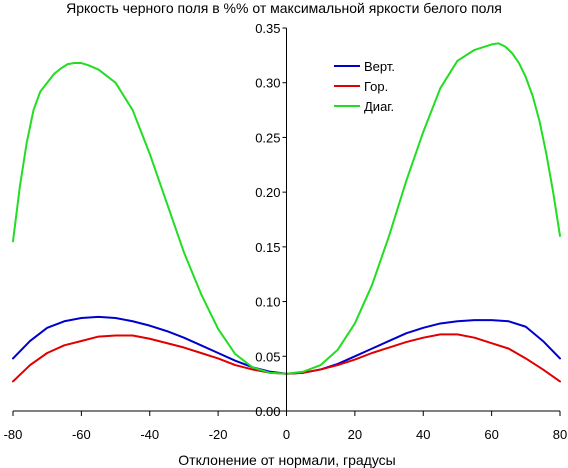  What do you see at coordinates (423, 434) in the screenshot?
I see `x-tick-label: 40` at bounding box center [423, 434].